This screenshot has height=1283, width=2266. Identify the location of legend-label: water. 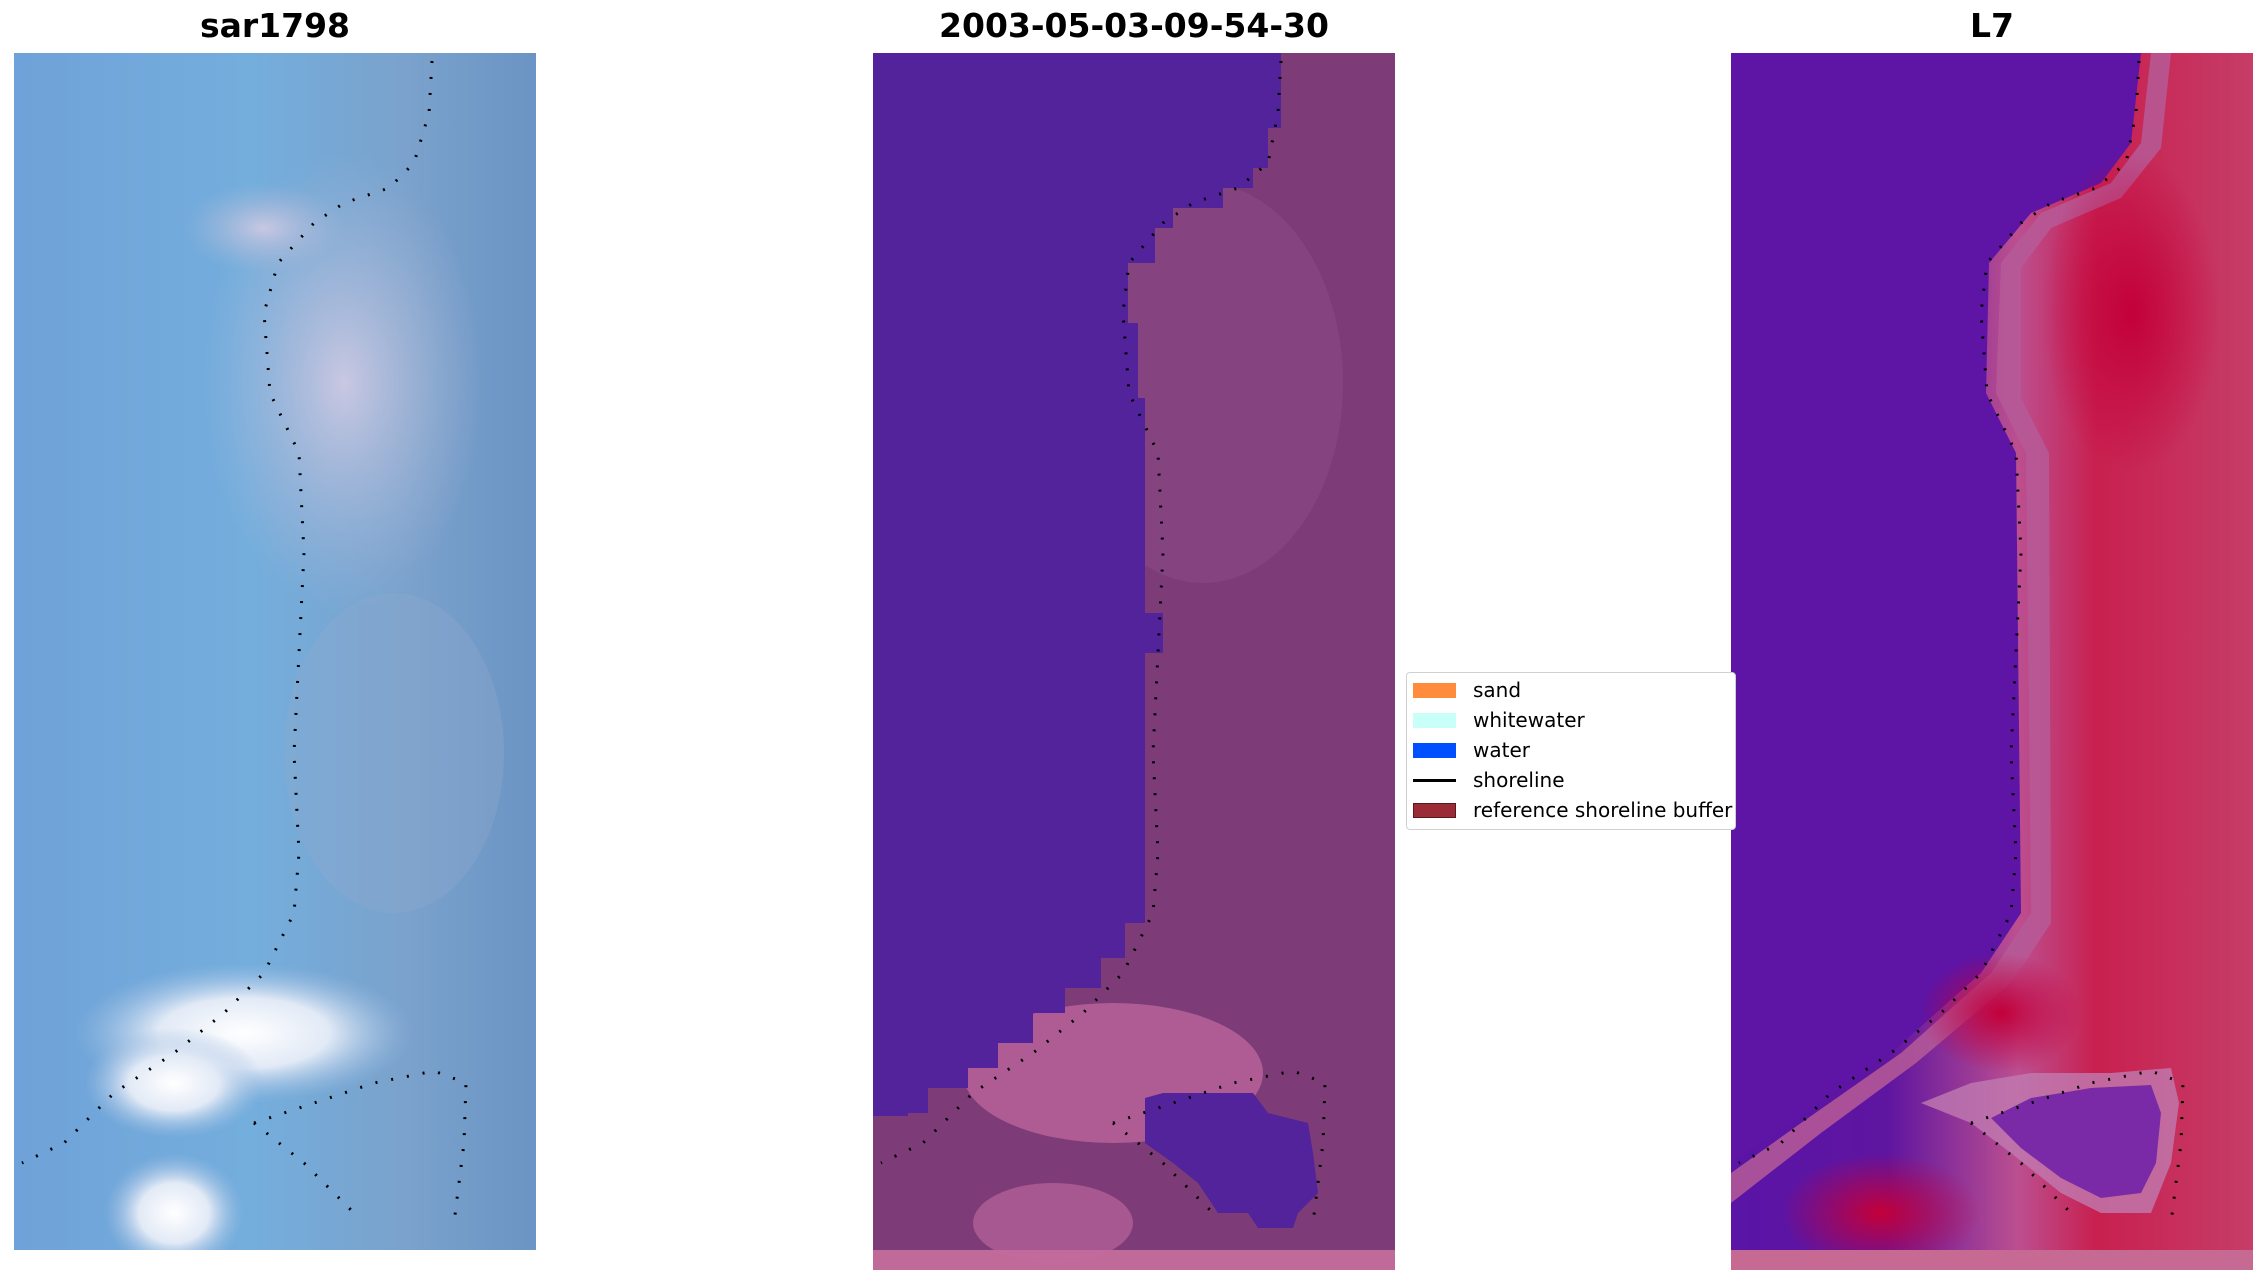
(1501, 750).